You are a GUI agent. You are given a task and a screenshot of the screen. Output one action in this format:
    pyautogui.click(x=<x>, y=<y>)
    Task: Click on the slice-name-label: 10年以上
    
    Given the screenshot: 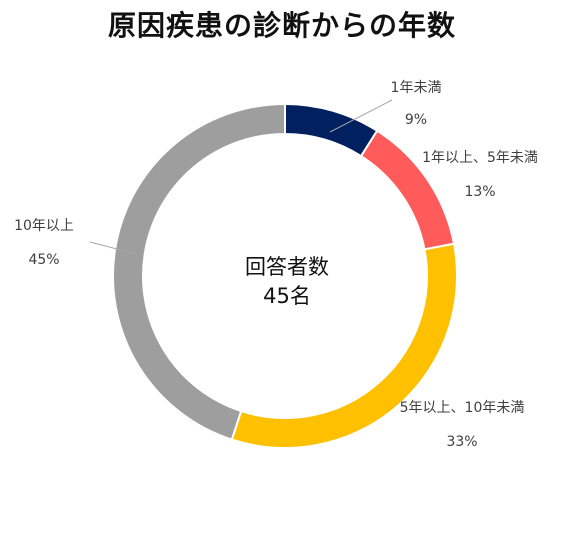 What is the action you would take?
    pyautogui.click(x=44, y=226)
    